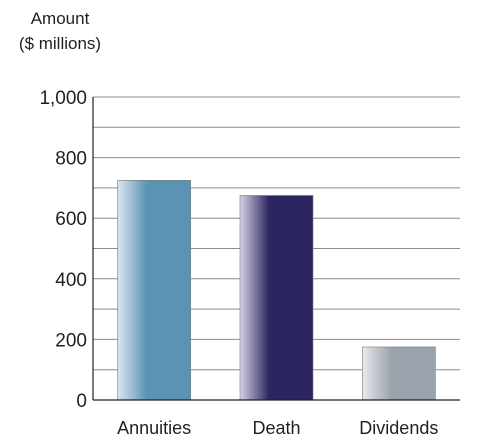 The height and width of the screenshot is (445, 480). I want to click on x-category-label-annuities: Annuities, so click(154, 428).